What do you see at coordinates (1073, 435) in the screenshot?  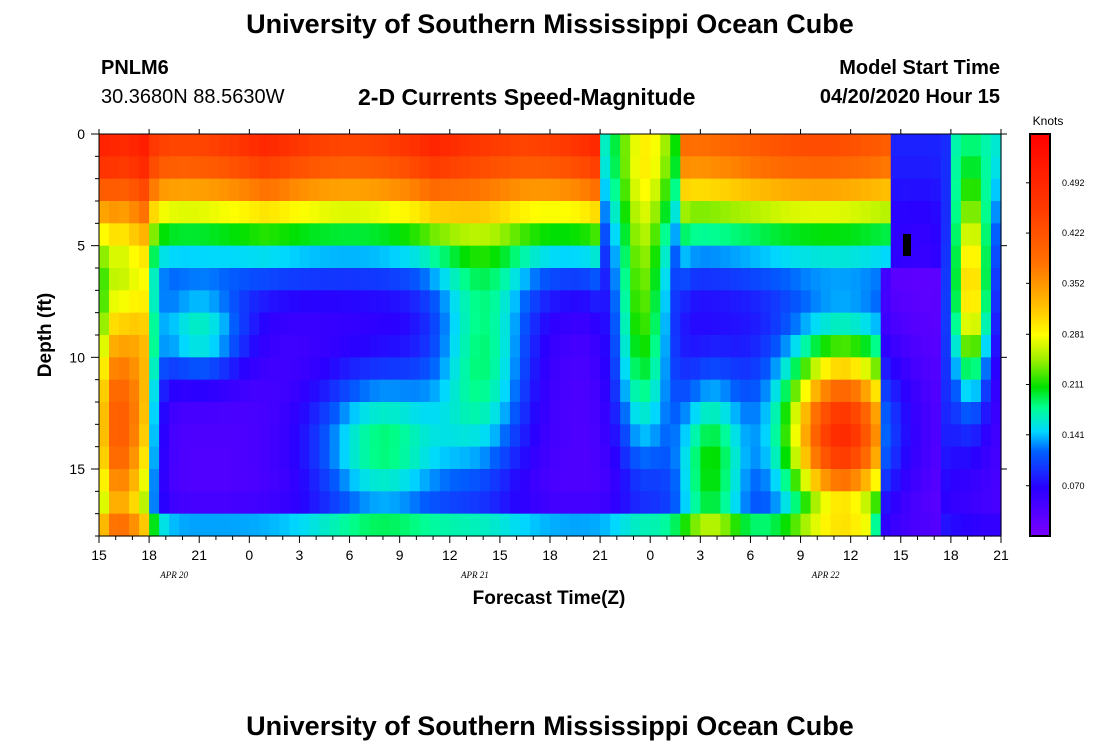 I see `colorbar-tick-label: 0.141` at bounding box center [1073, 435].